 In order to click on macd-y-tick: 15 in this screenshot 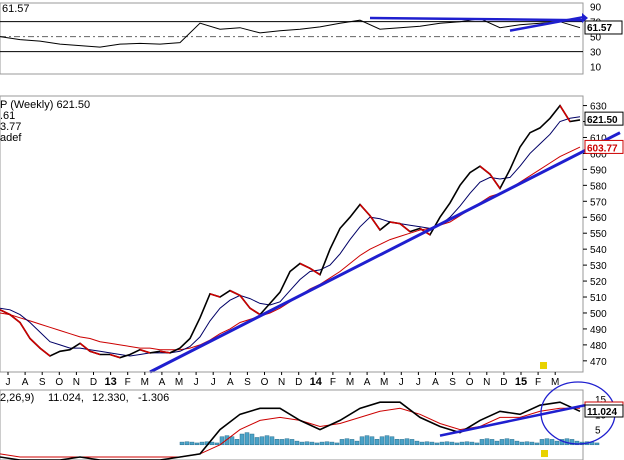, I will do `click(601, 400)`.